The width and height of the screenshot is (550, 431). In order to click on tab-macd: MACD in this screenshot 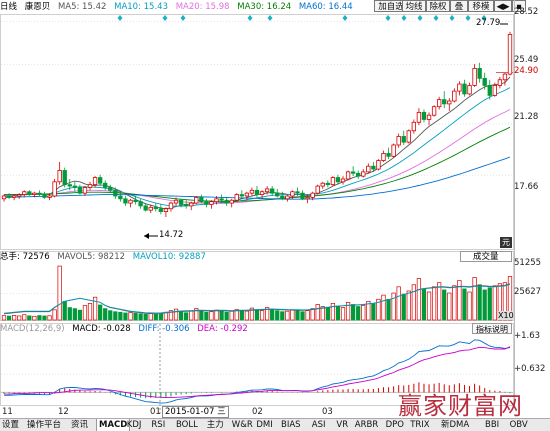, I will do `click(113, 425)`.